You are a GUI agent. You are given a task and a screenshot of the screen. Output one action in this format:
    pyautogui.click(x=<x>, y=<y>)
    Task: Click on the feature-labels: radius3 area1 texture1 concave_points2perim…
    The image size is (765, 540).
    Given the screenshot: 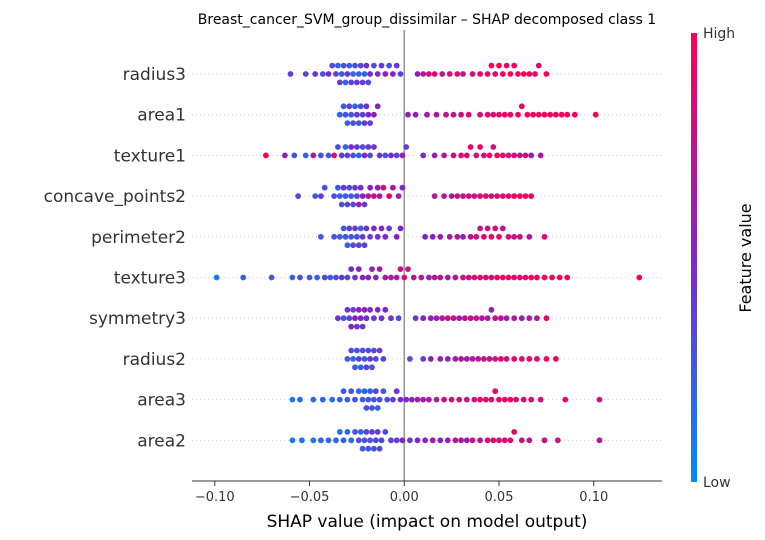 What is the action you would take?
    pyautogui.click(x=115, y=258)
    